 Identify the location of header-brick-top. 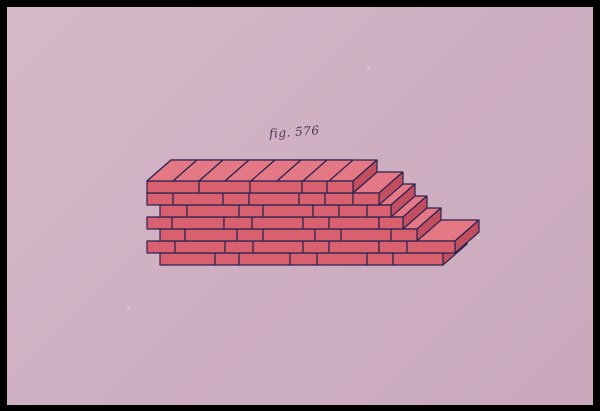
(328, 170).